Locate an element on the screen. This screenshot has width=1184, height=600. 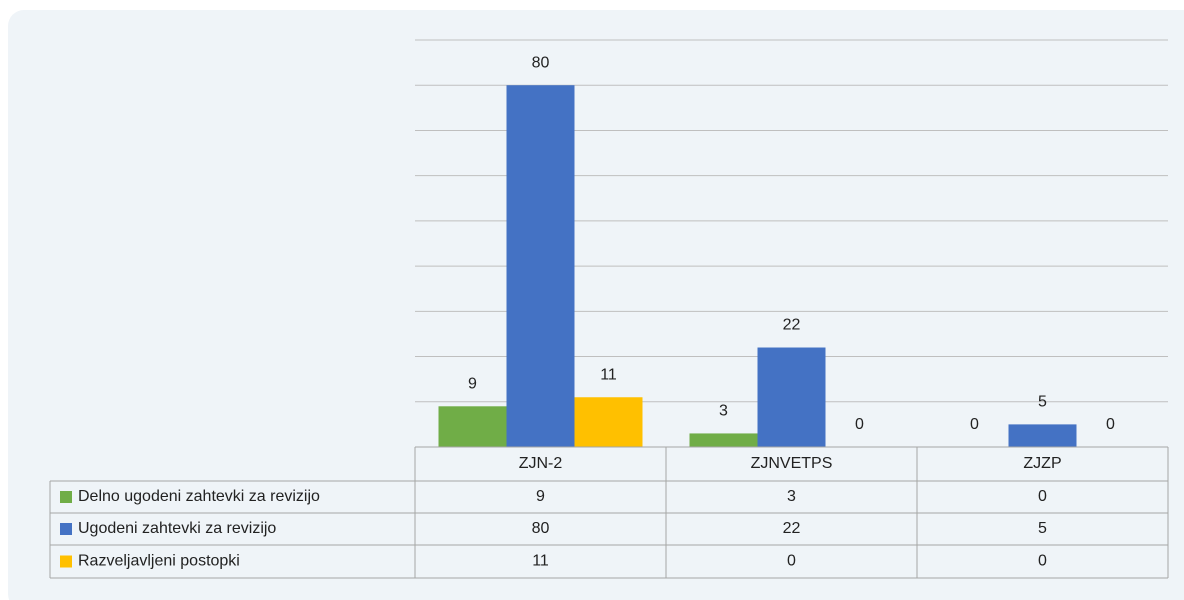
data-label: 3 is located at coordinates (723, 411).